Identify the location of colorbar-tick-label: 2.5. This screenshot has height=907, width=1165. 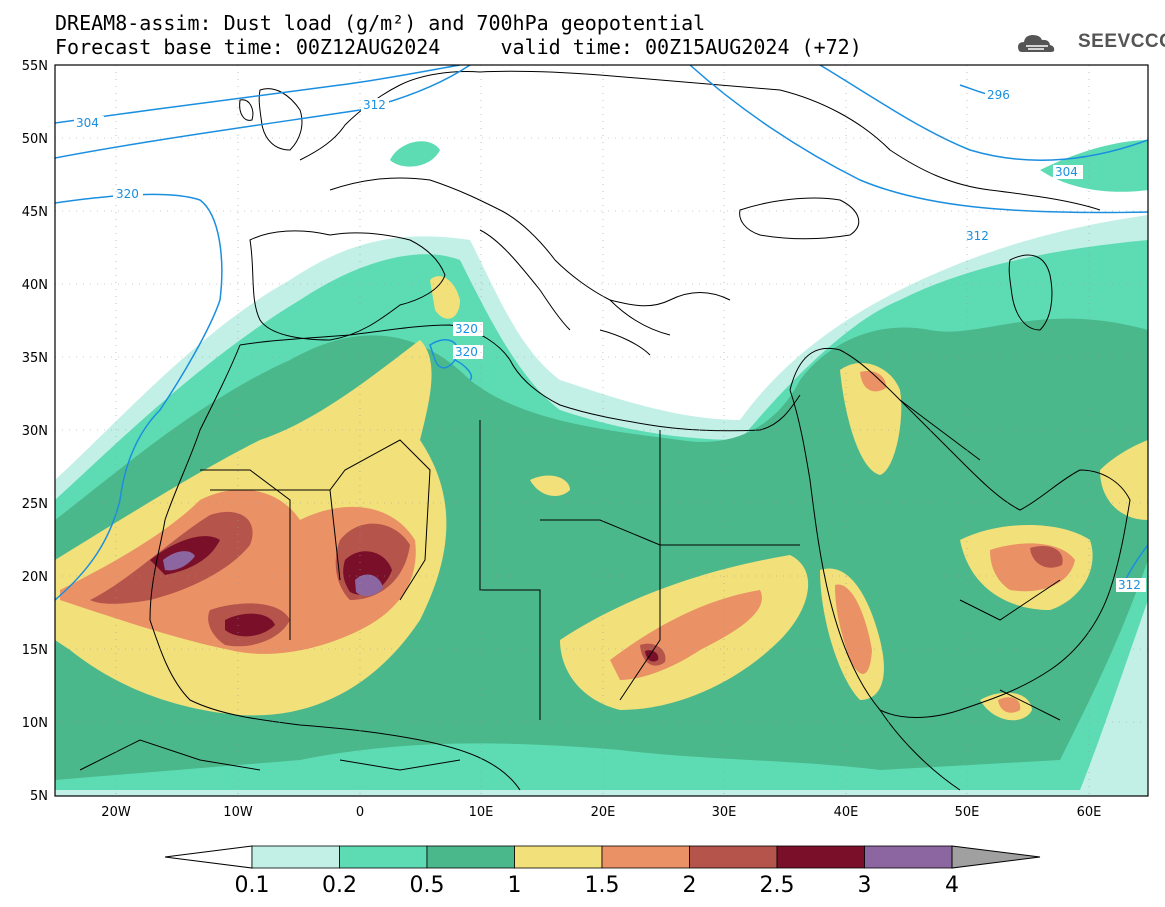
(777, 885).